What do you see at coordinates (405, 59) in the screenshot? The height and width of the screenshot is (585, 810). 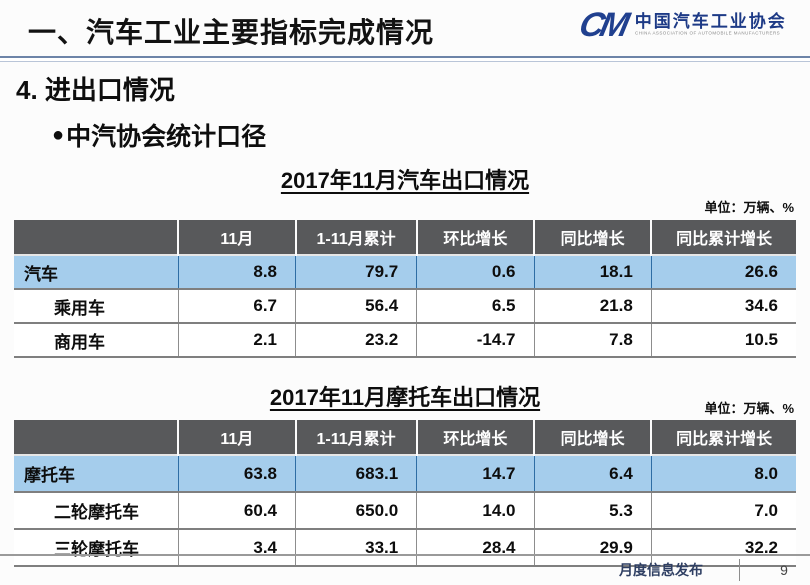 I see `header-divider` at bounding box center [405, 59].